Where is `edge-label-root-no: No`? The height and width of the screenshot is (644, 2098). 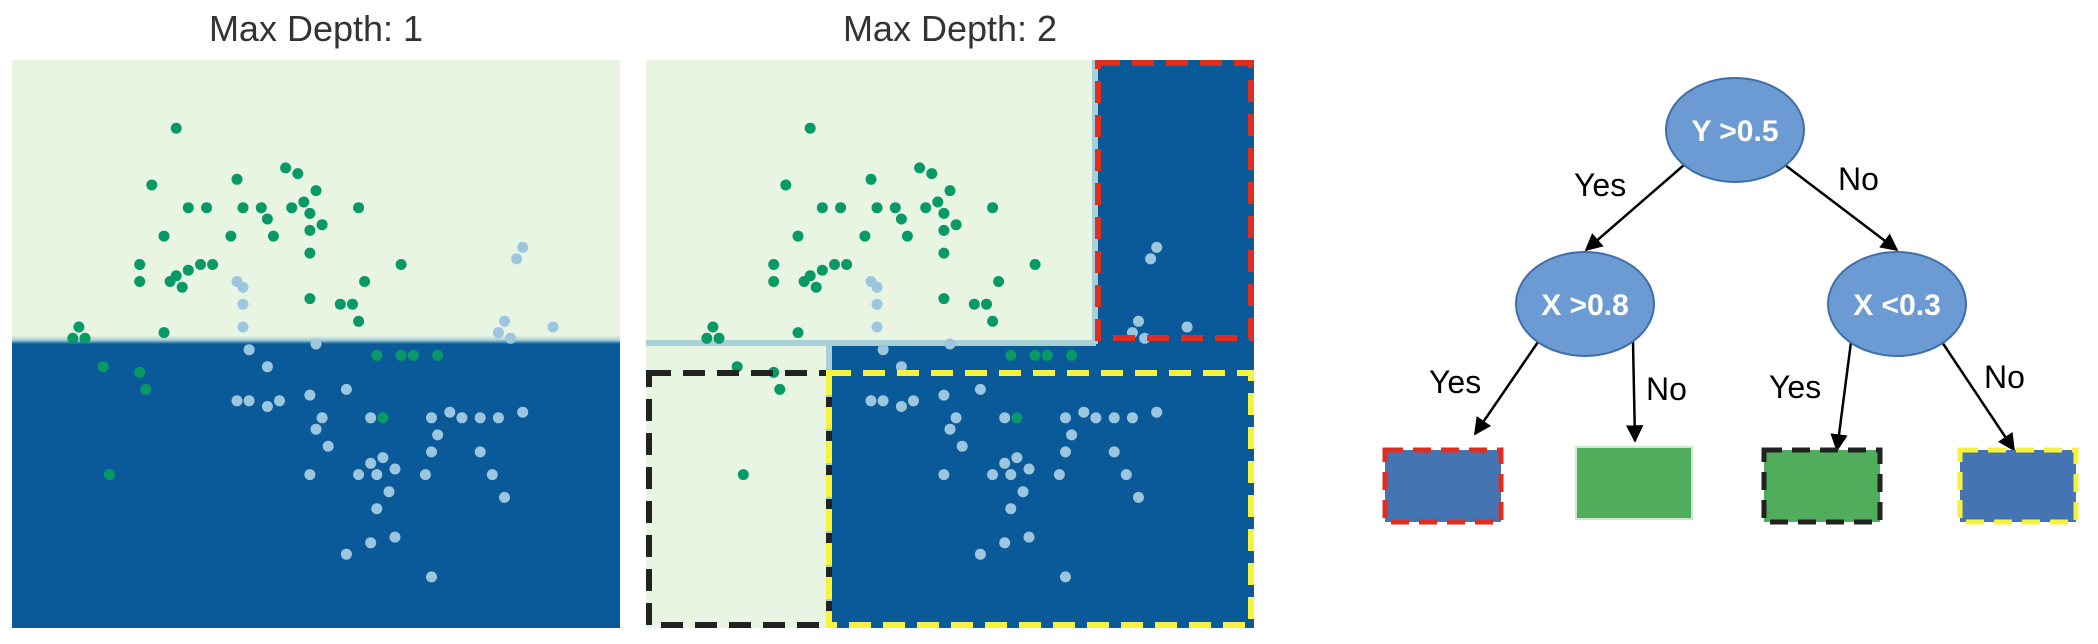 edge-label-root-no: No is located at coordinates (1858, 179).